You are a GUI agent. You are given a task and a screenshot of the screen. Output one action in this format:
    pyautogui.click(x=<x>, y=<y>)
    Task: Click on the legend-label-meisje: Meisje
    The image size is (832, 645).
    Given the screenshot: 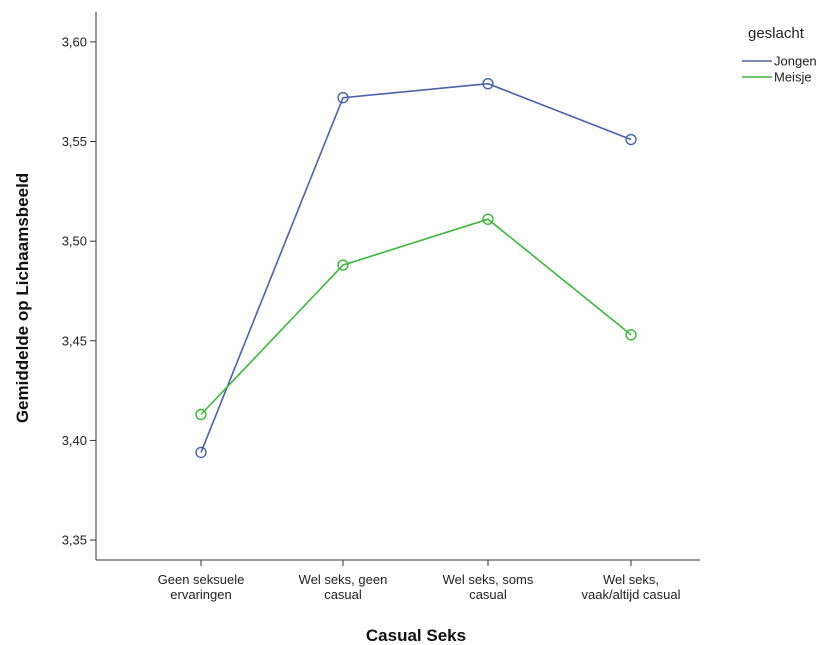 What is the action you would take?
    pyautogui.click(x=793, y=77)
    